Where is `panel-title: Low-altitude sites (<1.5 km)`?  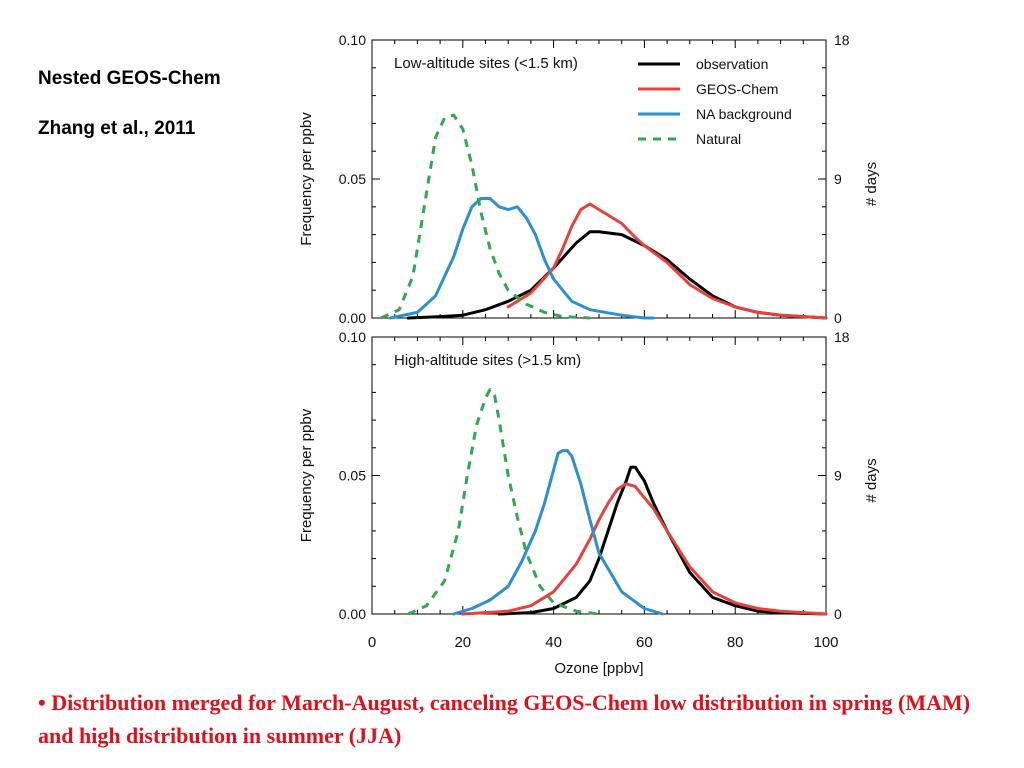
panel-title: Low-altitude sites (<1.5 km) is located at coordinates (486, 63).